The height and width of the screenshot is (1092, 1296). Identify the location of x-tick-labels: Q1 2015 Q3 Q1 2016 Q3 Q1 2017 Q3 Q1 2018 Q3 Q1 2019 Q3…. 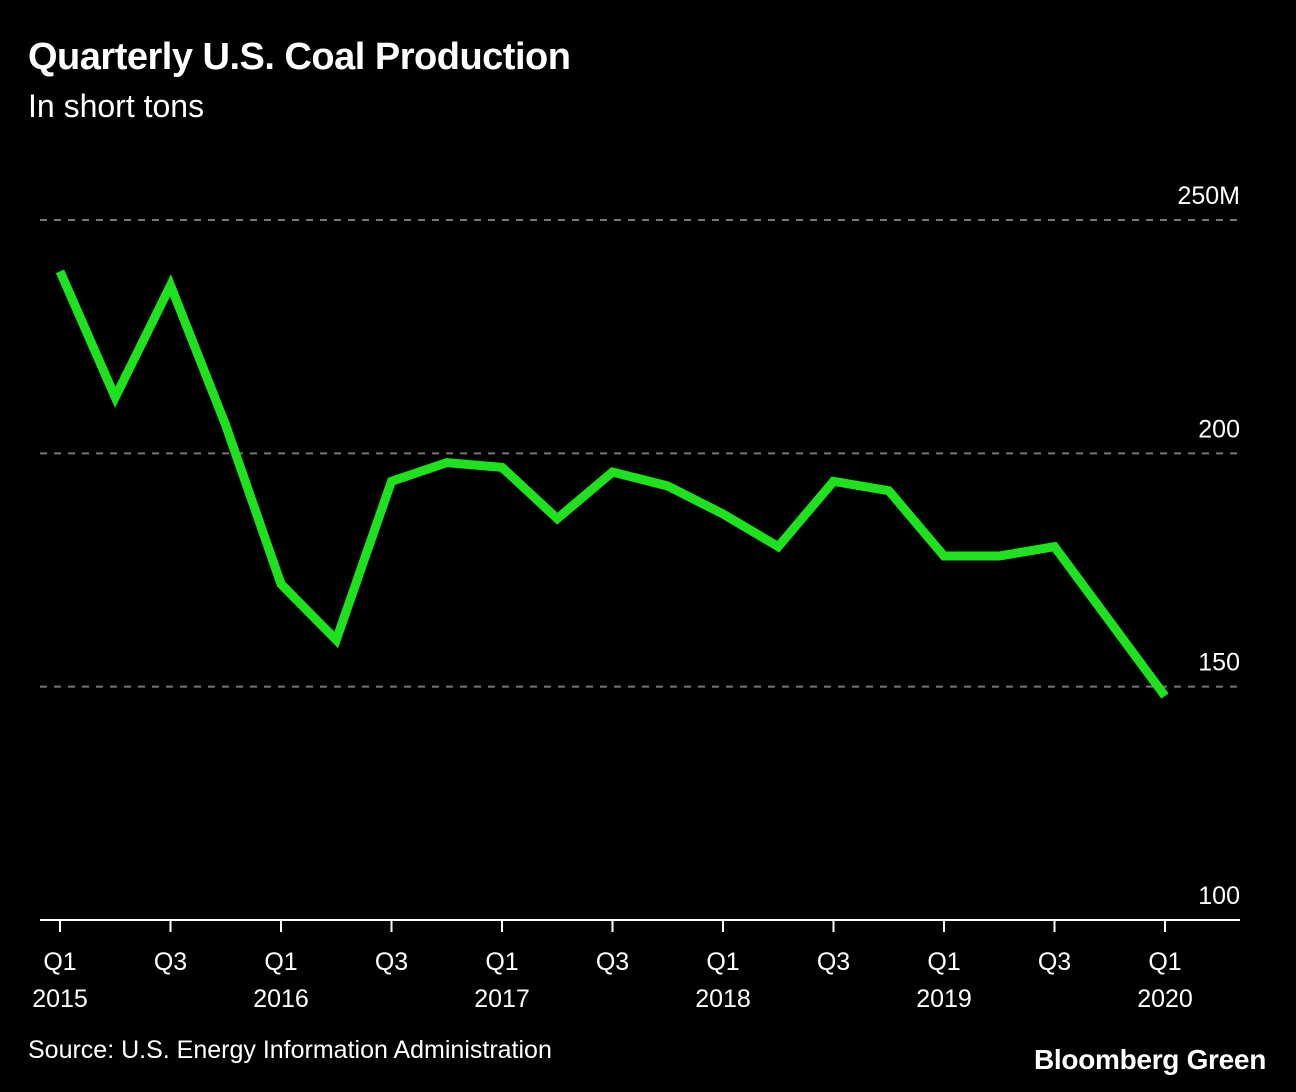
(612, 980).